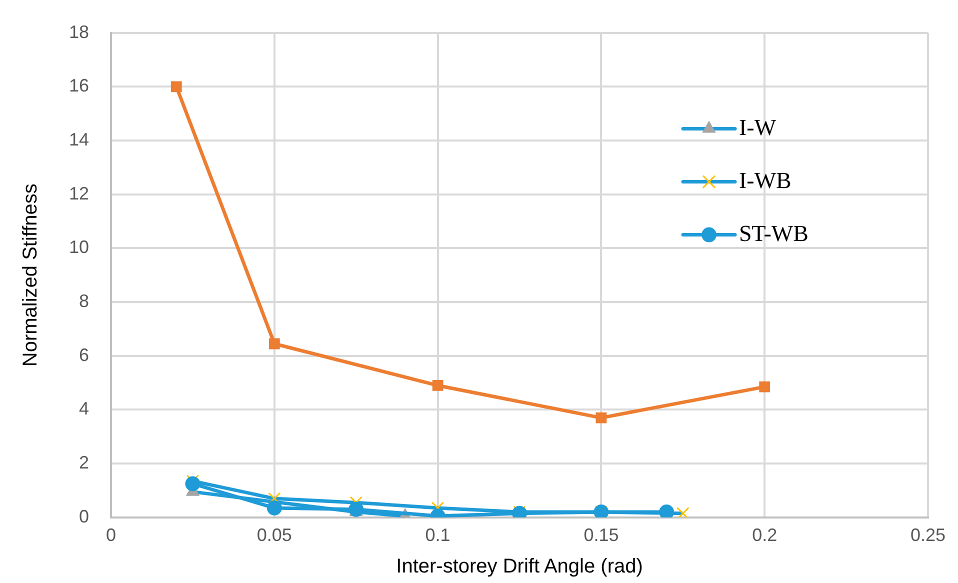 The height and width of the screenshot is (583, 958). What do you see at coordinates (79, 193) in the screenshot?
I see `y-tick-label: 12` at bounding box center [79, 193].